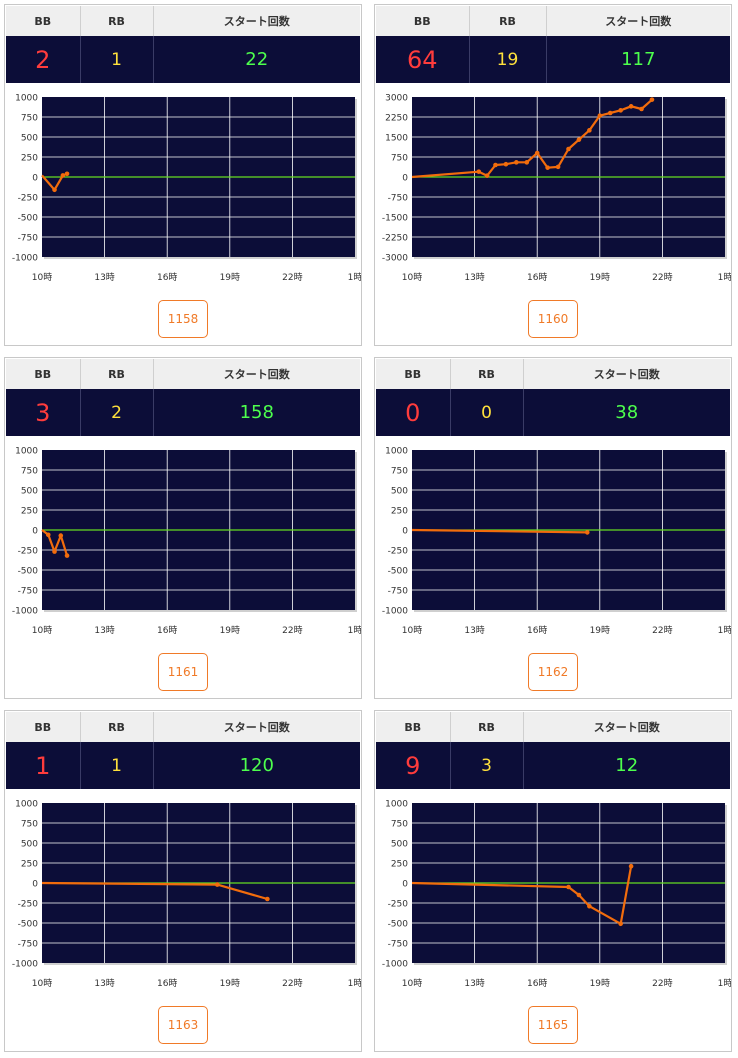 Image resolution: width=738 pixels, height=1058 pixels. I want to click on stats-table: BB RB スタート回数 64 19 117, so click(553, 44).